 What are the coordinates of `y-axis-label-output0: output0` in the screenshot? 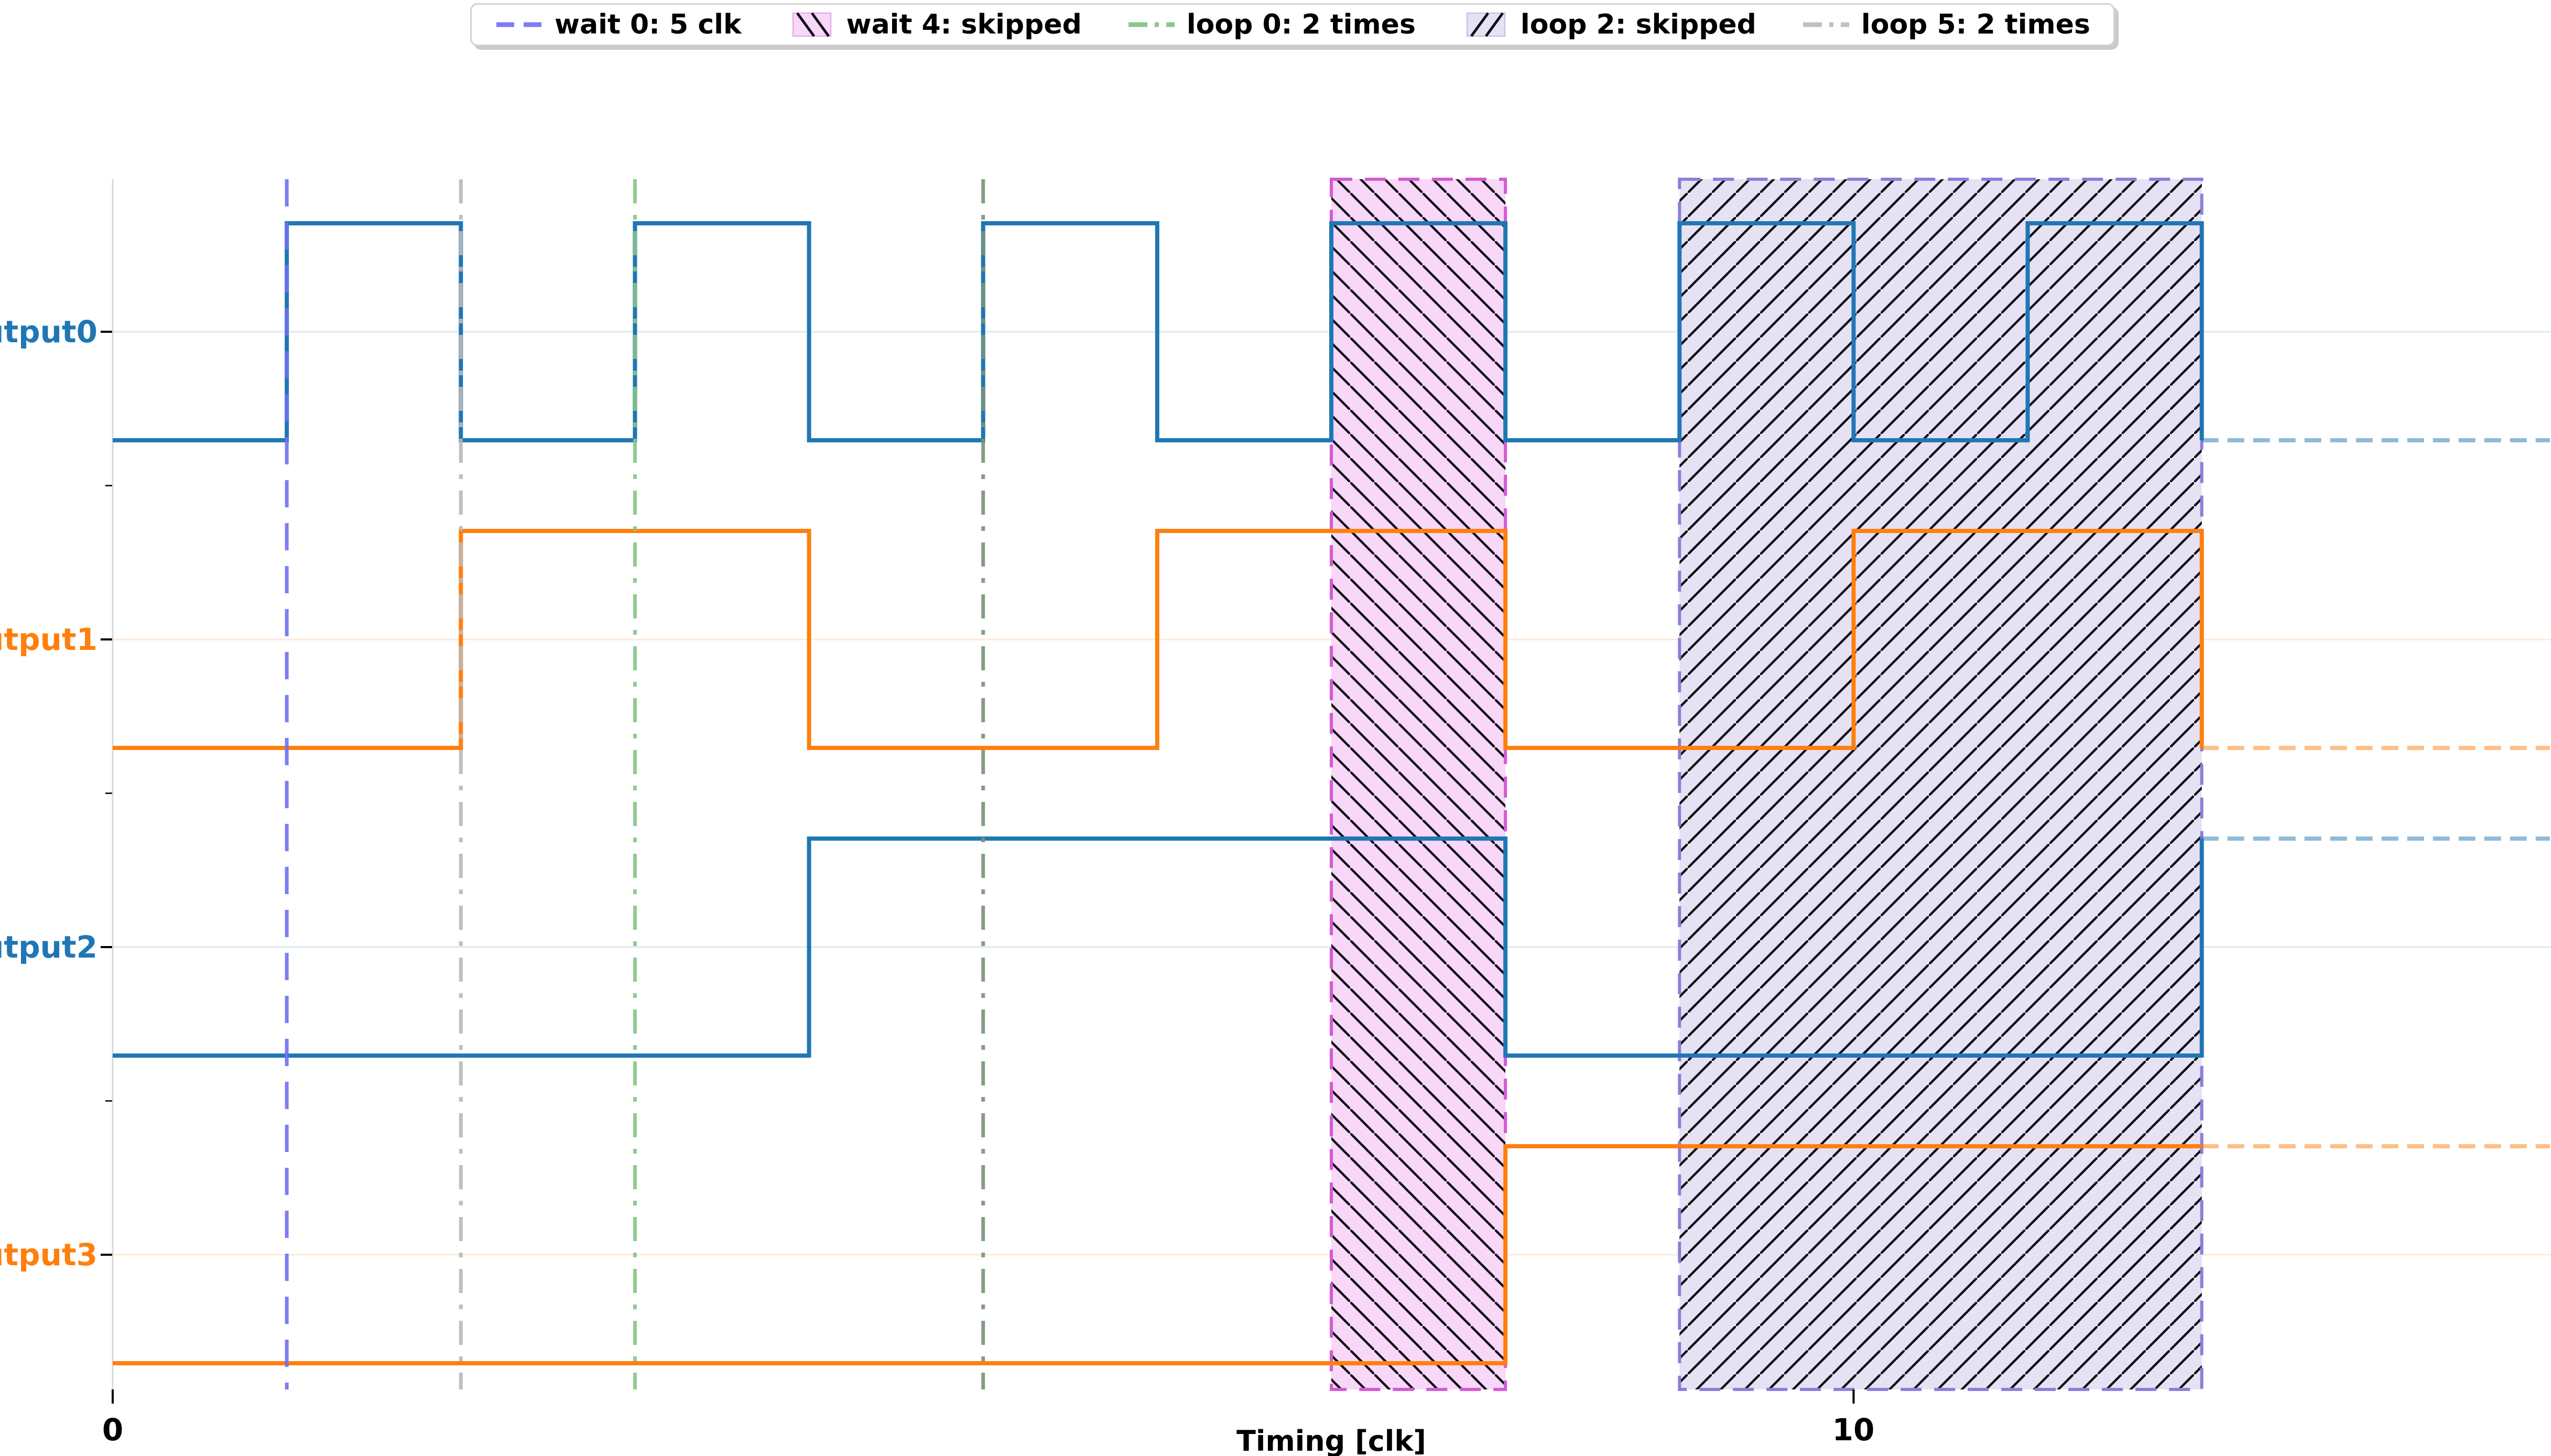 It's located at (48, 332).